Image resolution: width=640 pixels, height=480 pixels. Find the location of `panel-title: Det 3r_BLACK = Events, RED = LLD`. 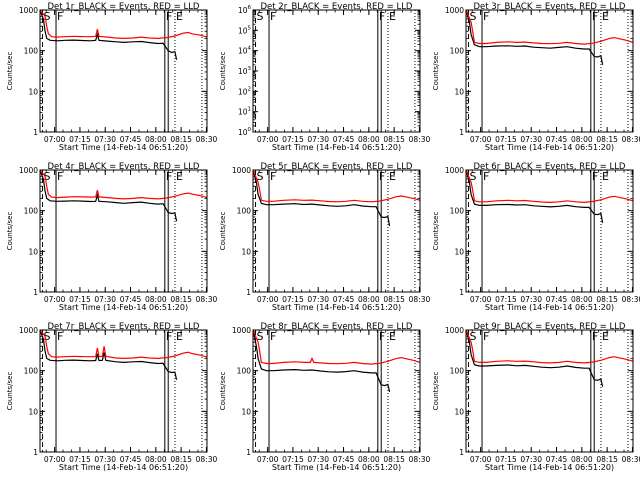

panel-title: Det 3r_BLACK = Events, RED = LLD is located at coordinates (550, 7).